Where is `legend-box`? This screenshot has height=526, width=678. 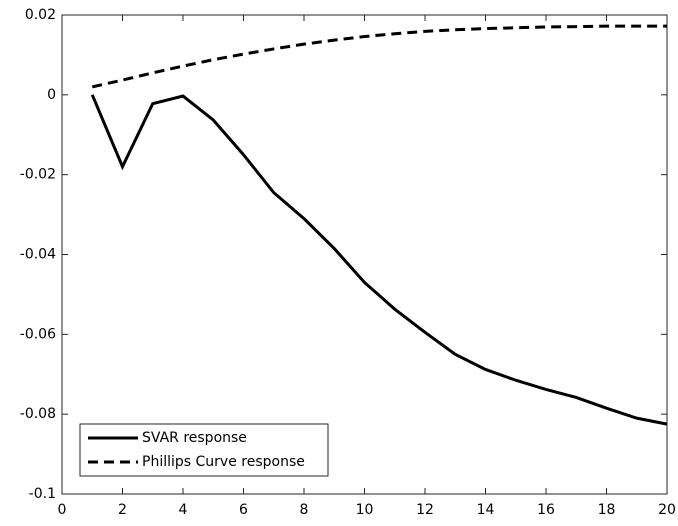 legend-box is located at coordinates (204, 450).